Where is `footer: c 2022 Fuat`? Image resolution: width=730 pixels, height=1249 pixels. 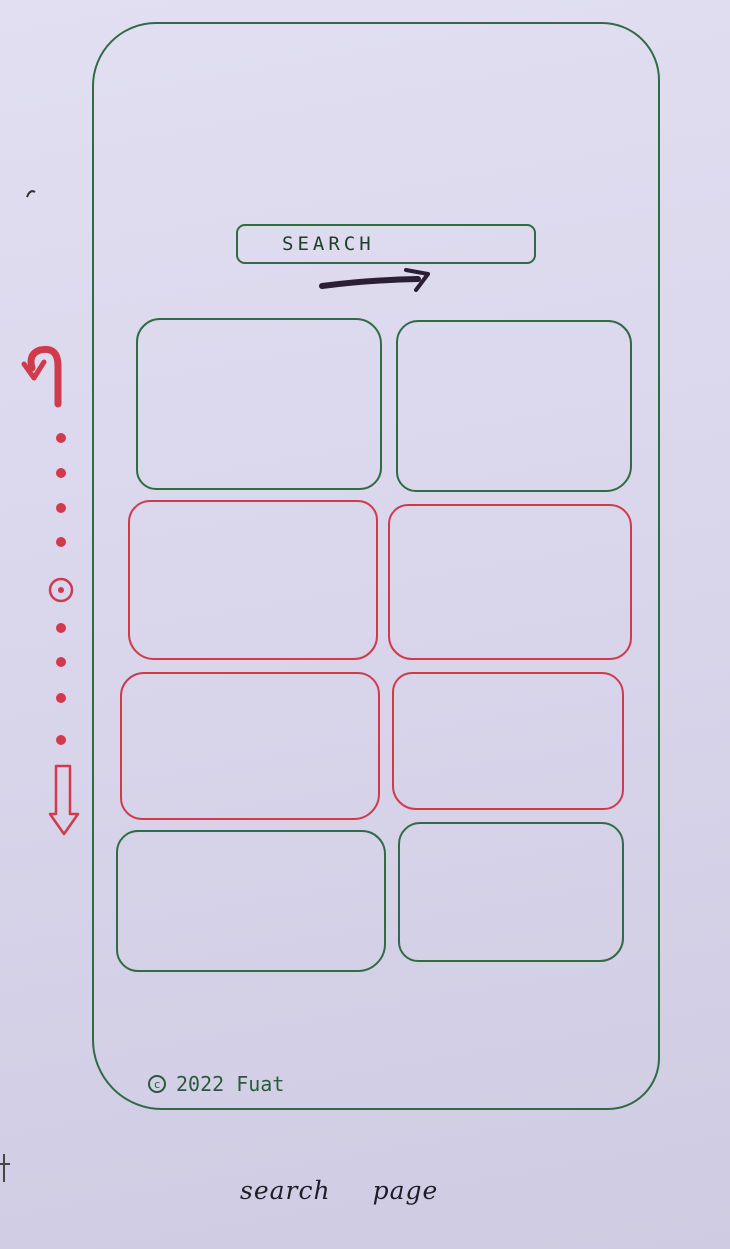
footer: c 2022 Fuat is located at coordinates (216, 1084).